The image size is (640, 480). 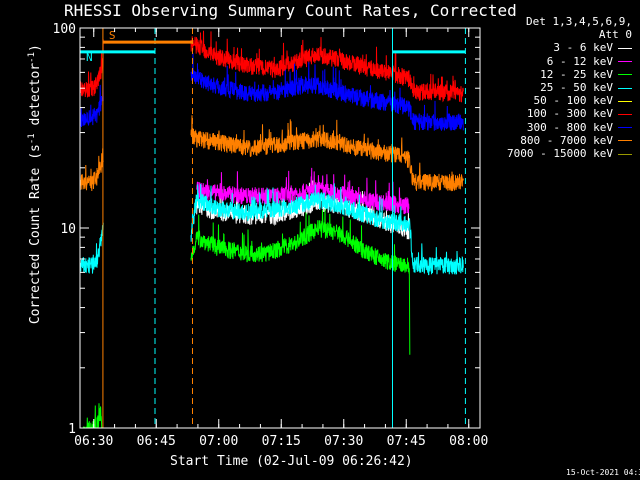 I want to click on legend-entry-label: 50 - 100 keV, so click(x=573, y=101).